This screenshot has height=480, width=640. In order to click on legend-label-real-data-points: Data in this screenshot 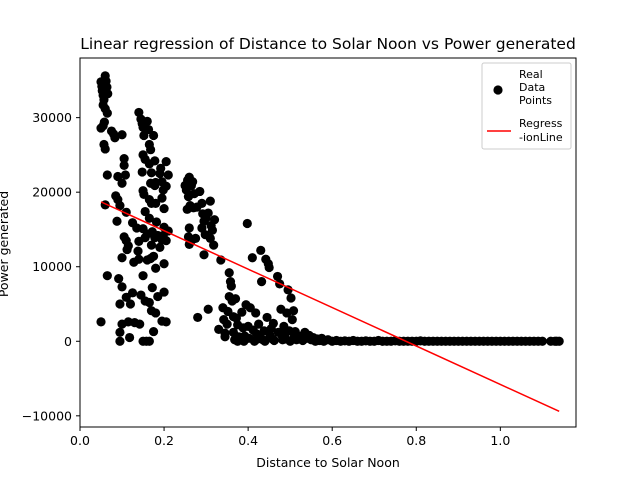, I will do `click(532, 87)`.